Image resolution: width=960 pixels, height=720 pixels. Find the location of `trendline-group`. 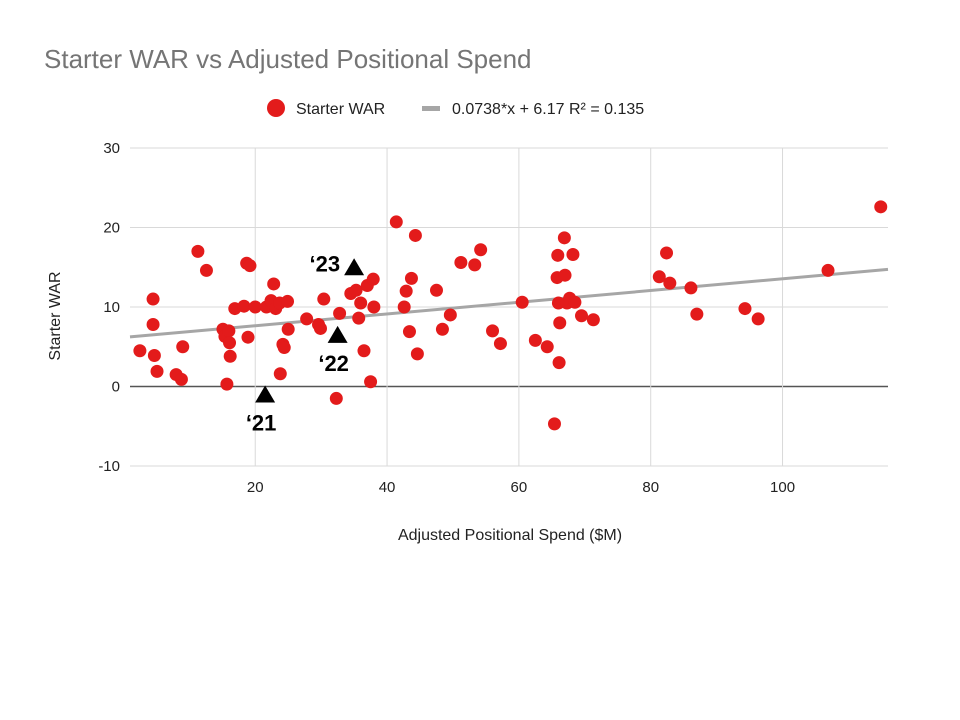

trendline-group is located at coordinates (509, 303).